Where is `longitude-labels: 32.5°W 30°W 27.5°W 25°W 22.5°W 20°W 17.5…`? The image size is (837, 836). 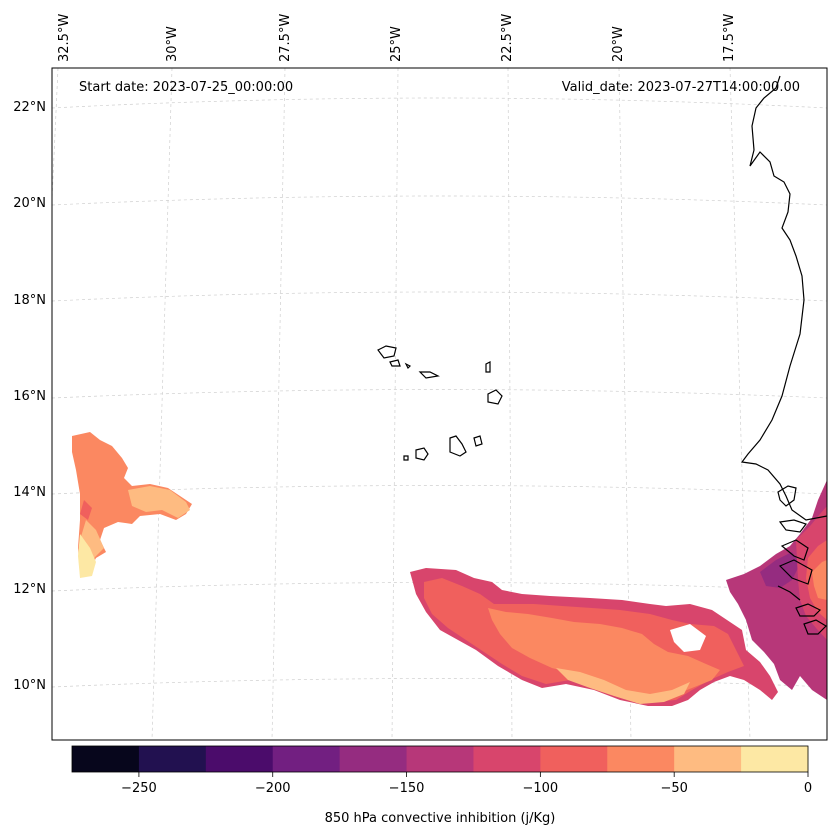
longitude-labels: 32.5°W 30°W 27.5°W 25°W 22.5°W 20°W 17.5… is located at coordinates (397, 38).